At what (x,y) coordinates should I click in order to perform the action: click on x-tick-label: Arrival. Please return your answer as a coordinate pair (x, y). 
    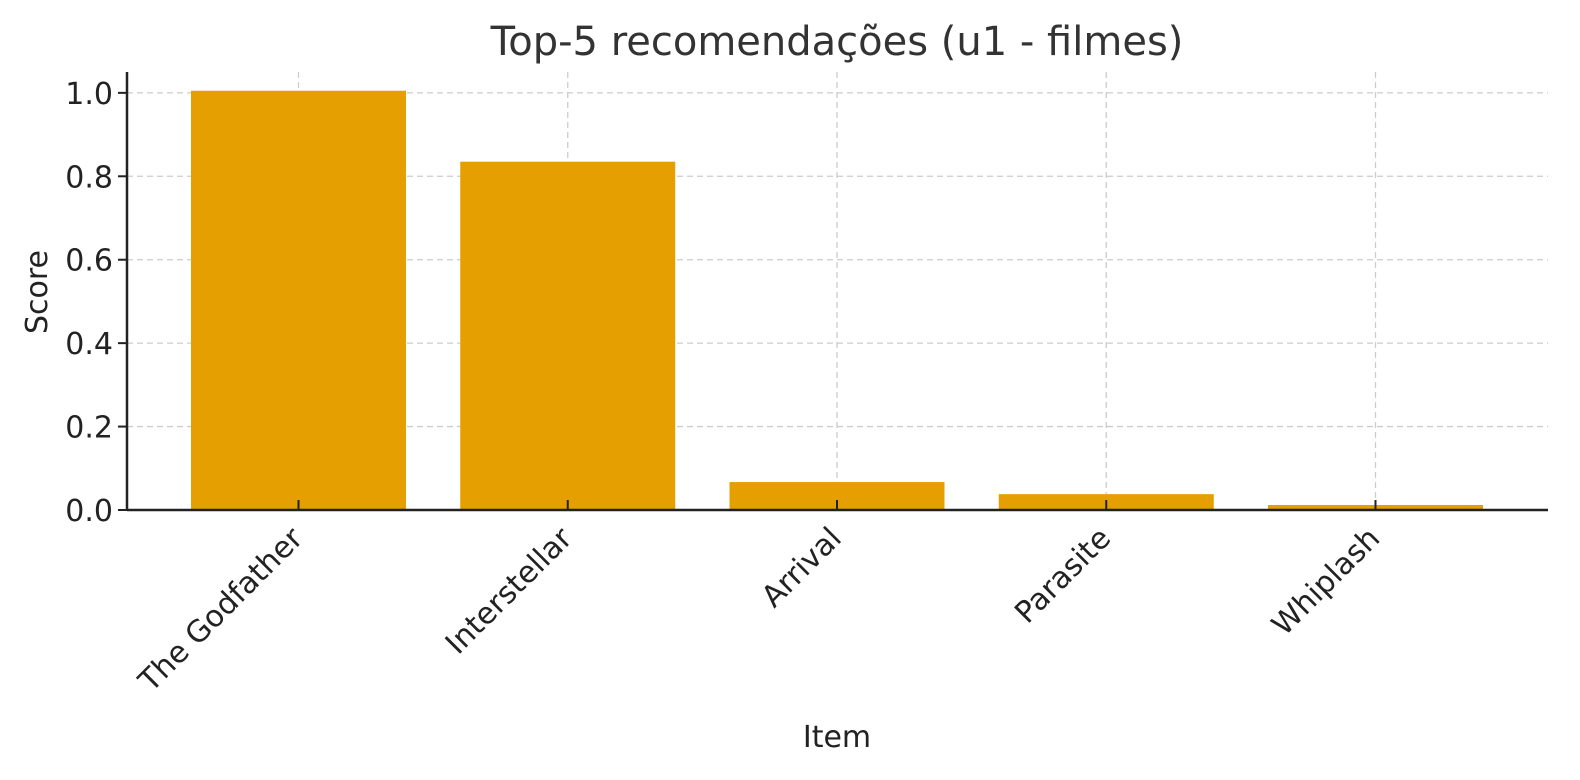
    Looking at the image, I should click on (802, 568).